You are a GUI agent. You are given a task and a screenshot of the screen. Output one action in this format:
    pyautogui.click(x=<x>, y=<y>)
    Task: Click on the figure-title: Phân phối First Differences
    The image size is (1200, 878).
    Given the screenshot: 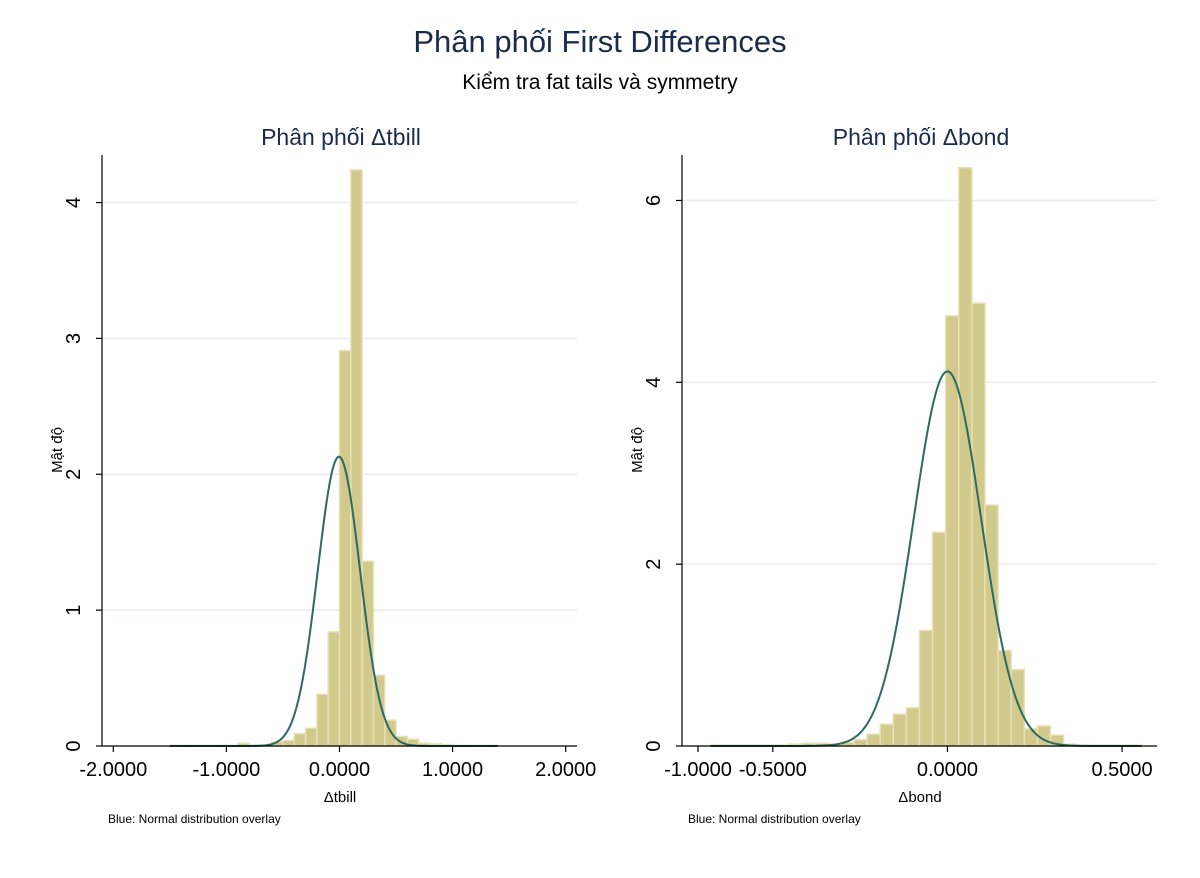 What is the action you would take?
    pyautogui.click(x=599, y=41)
    